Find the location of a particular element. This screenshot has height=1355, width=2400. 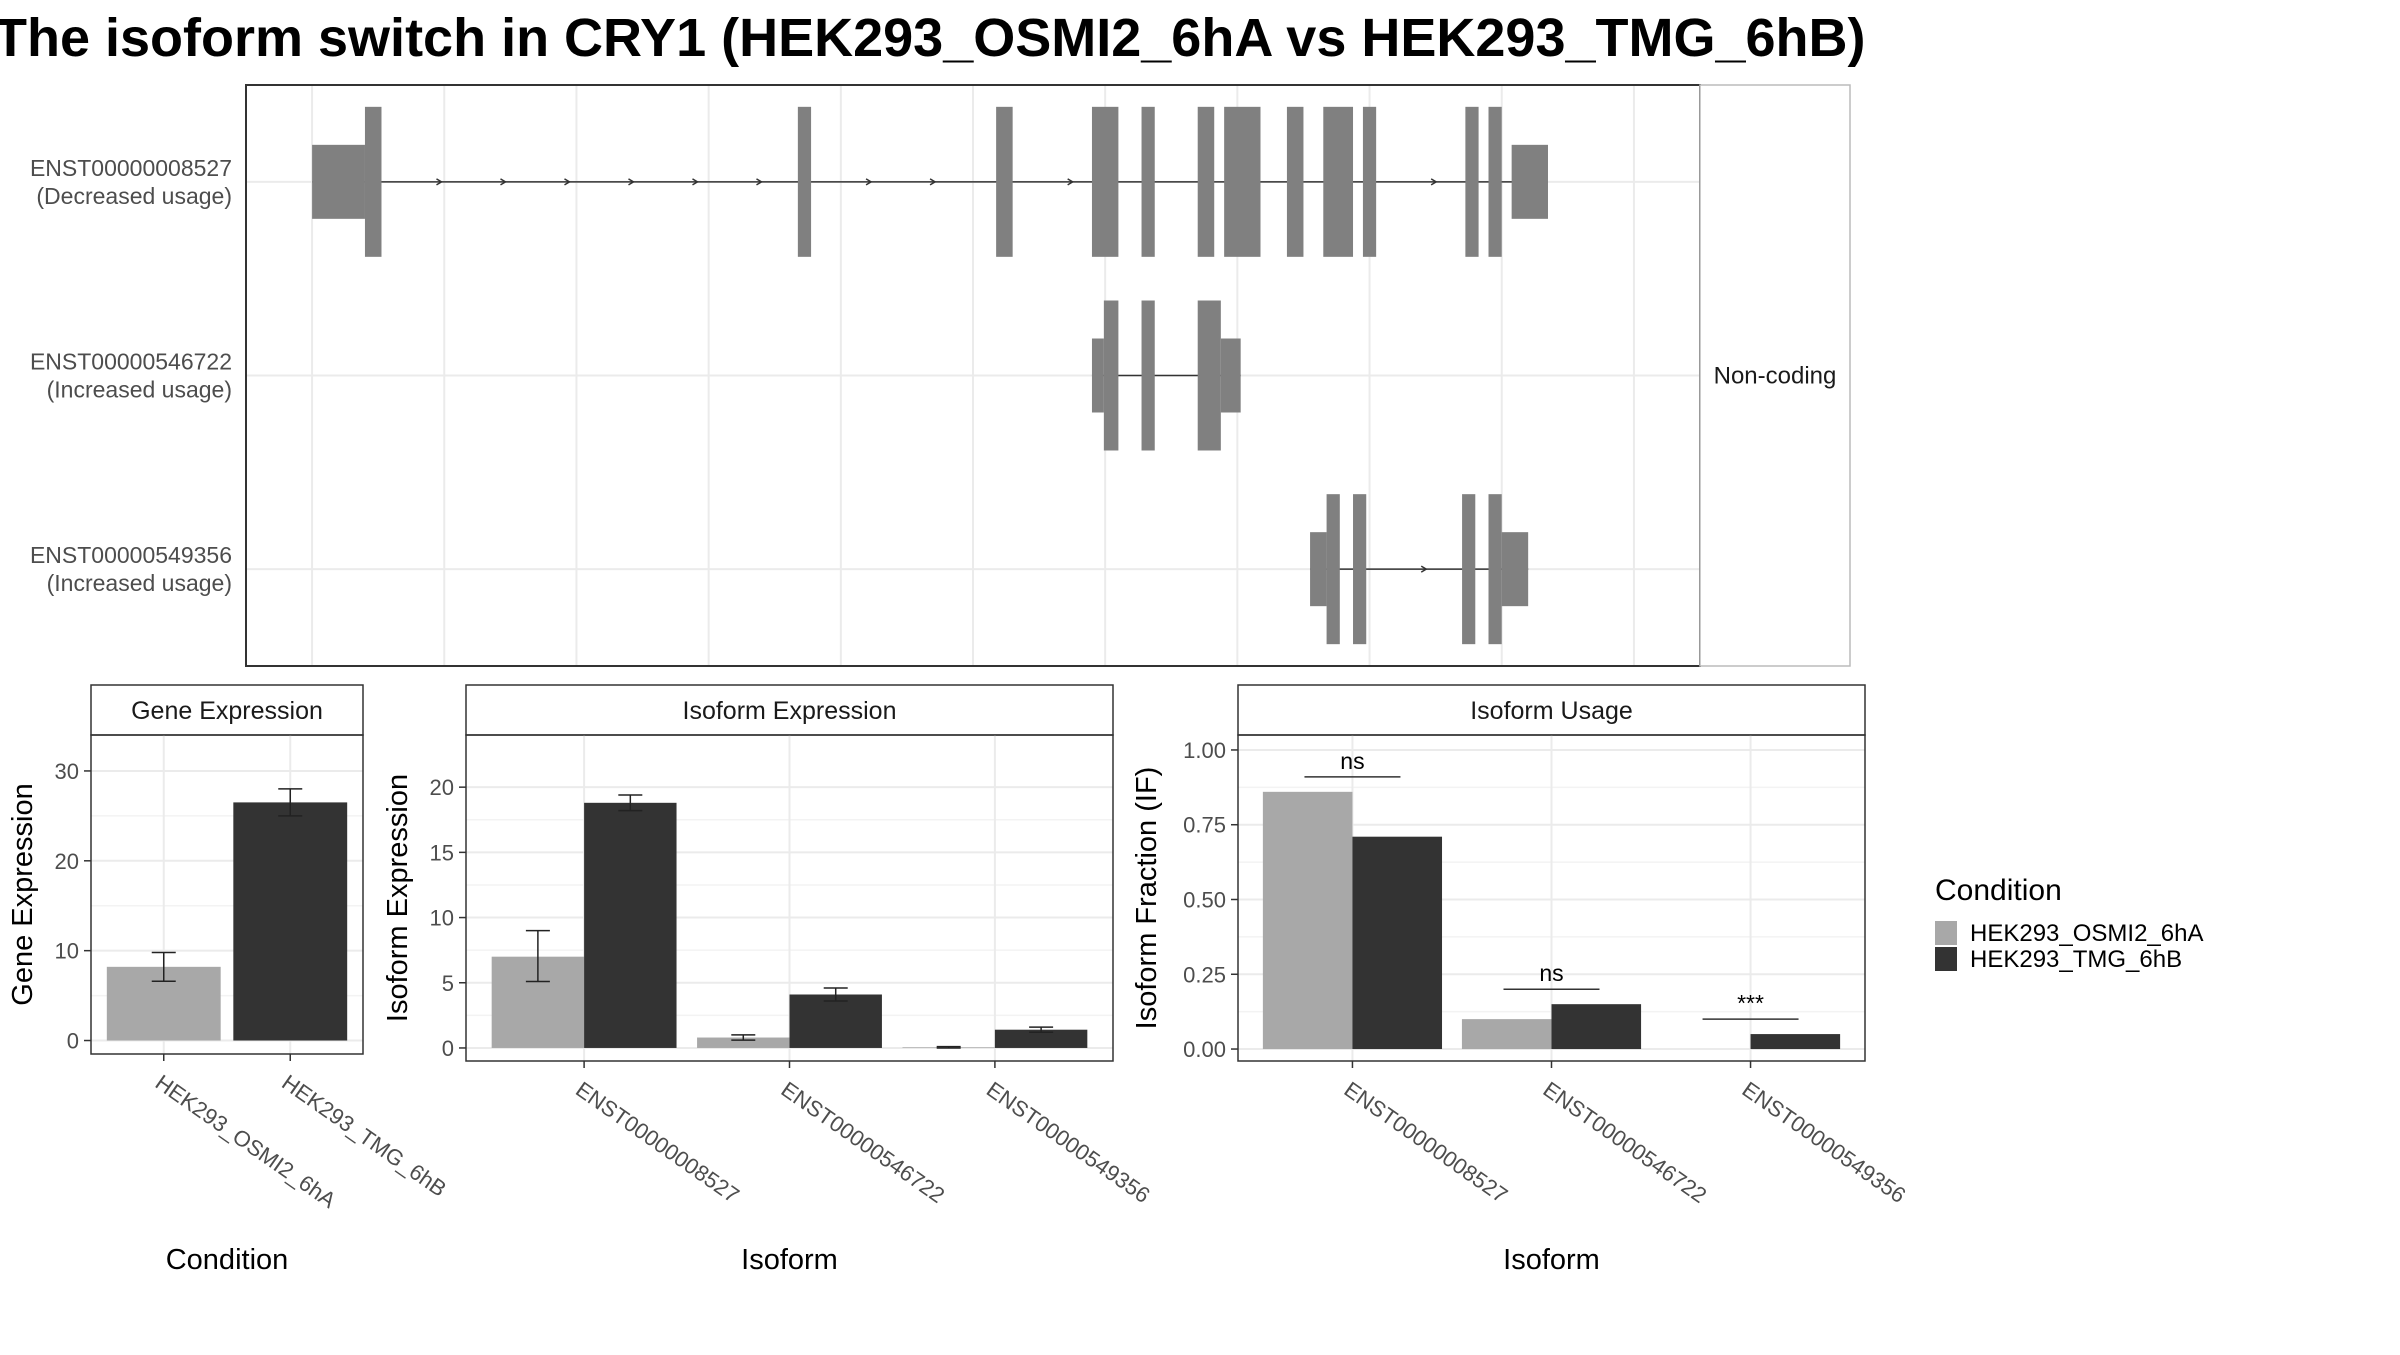

y-tick-label: 0.50 is located at coordinates (1204, 899).